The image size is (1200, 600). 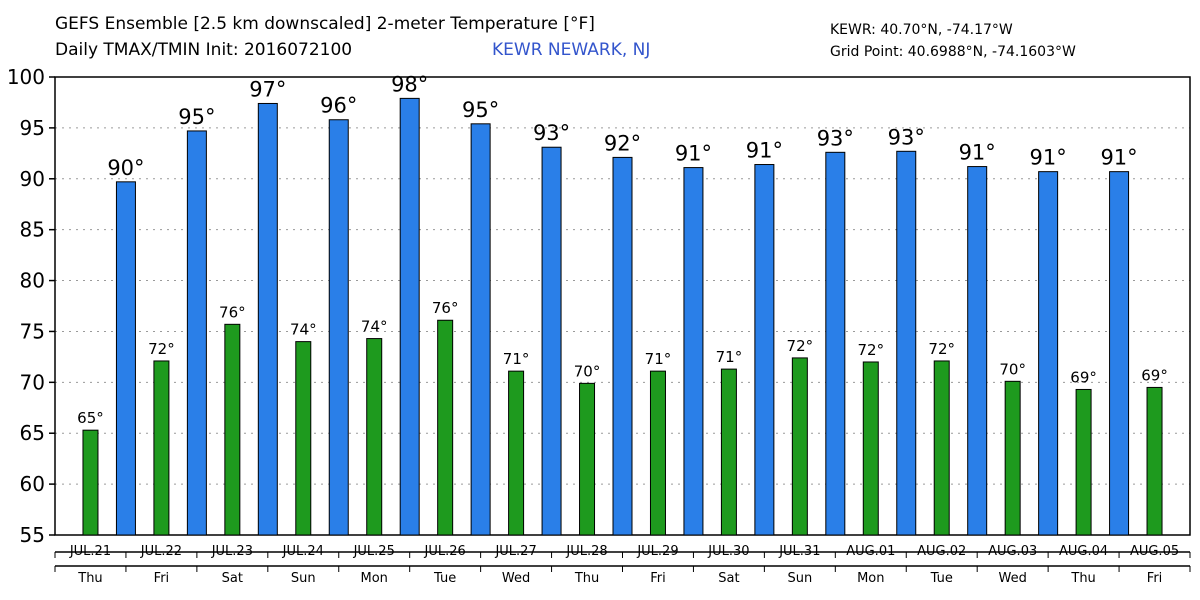 I want to click on date-tick-label: JUL.26, so click(x=445, y=551).